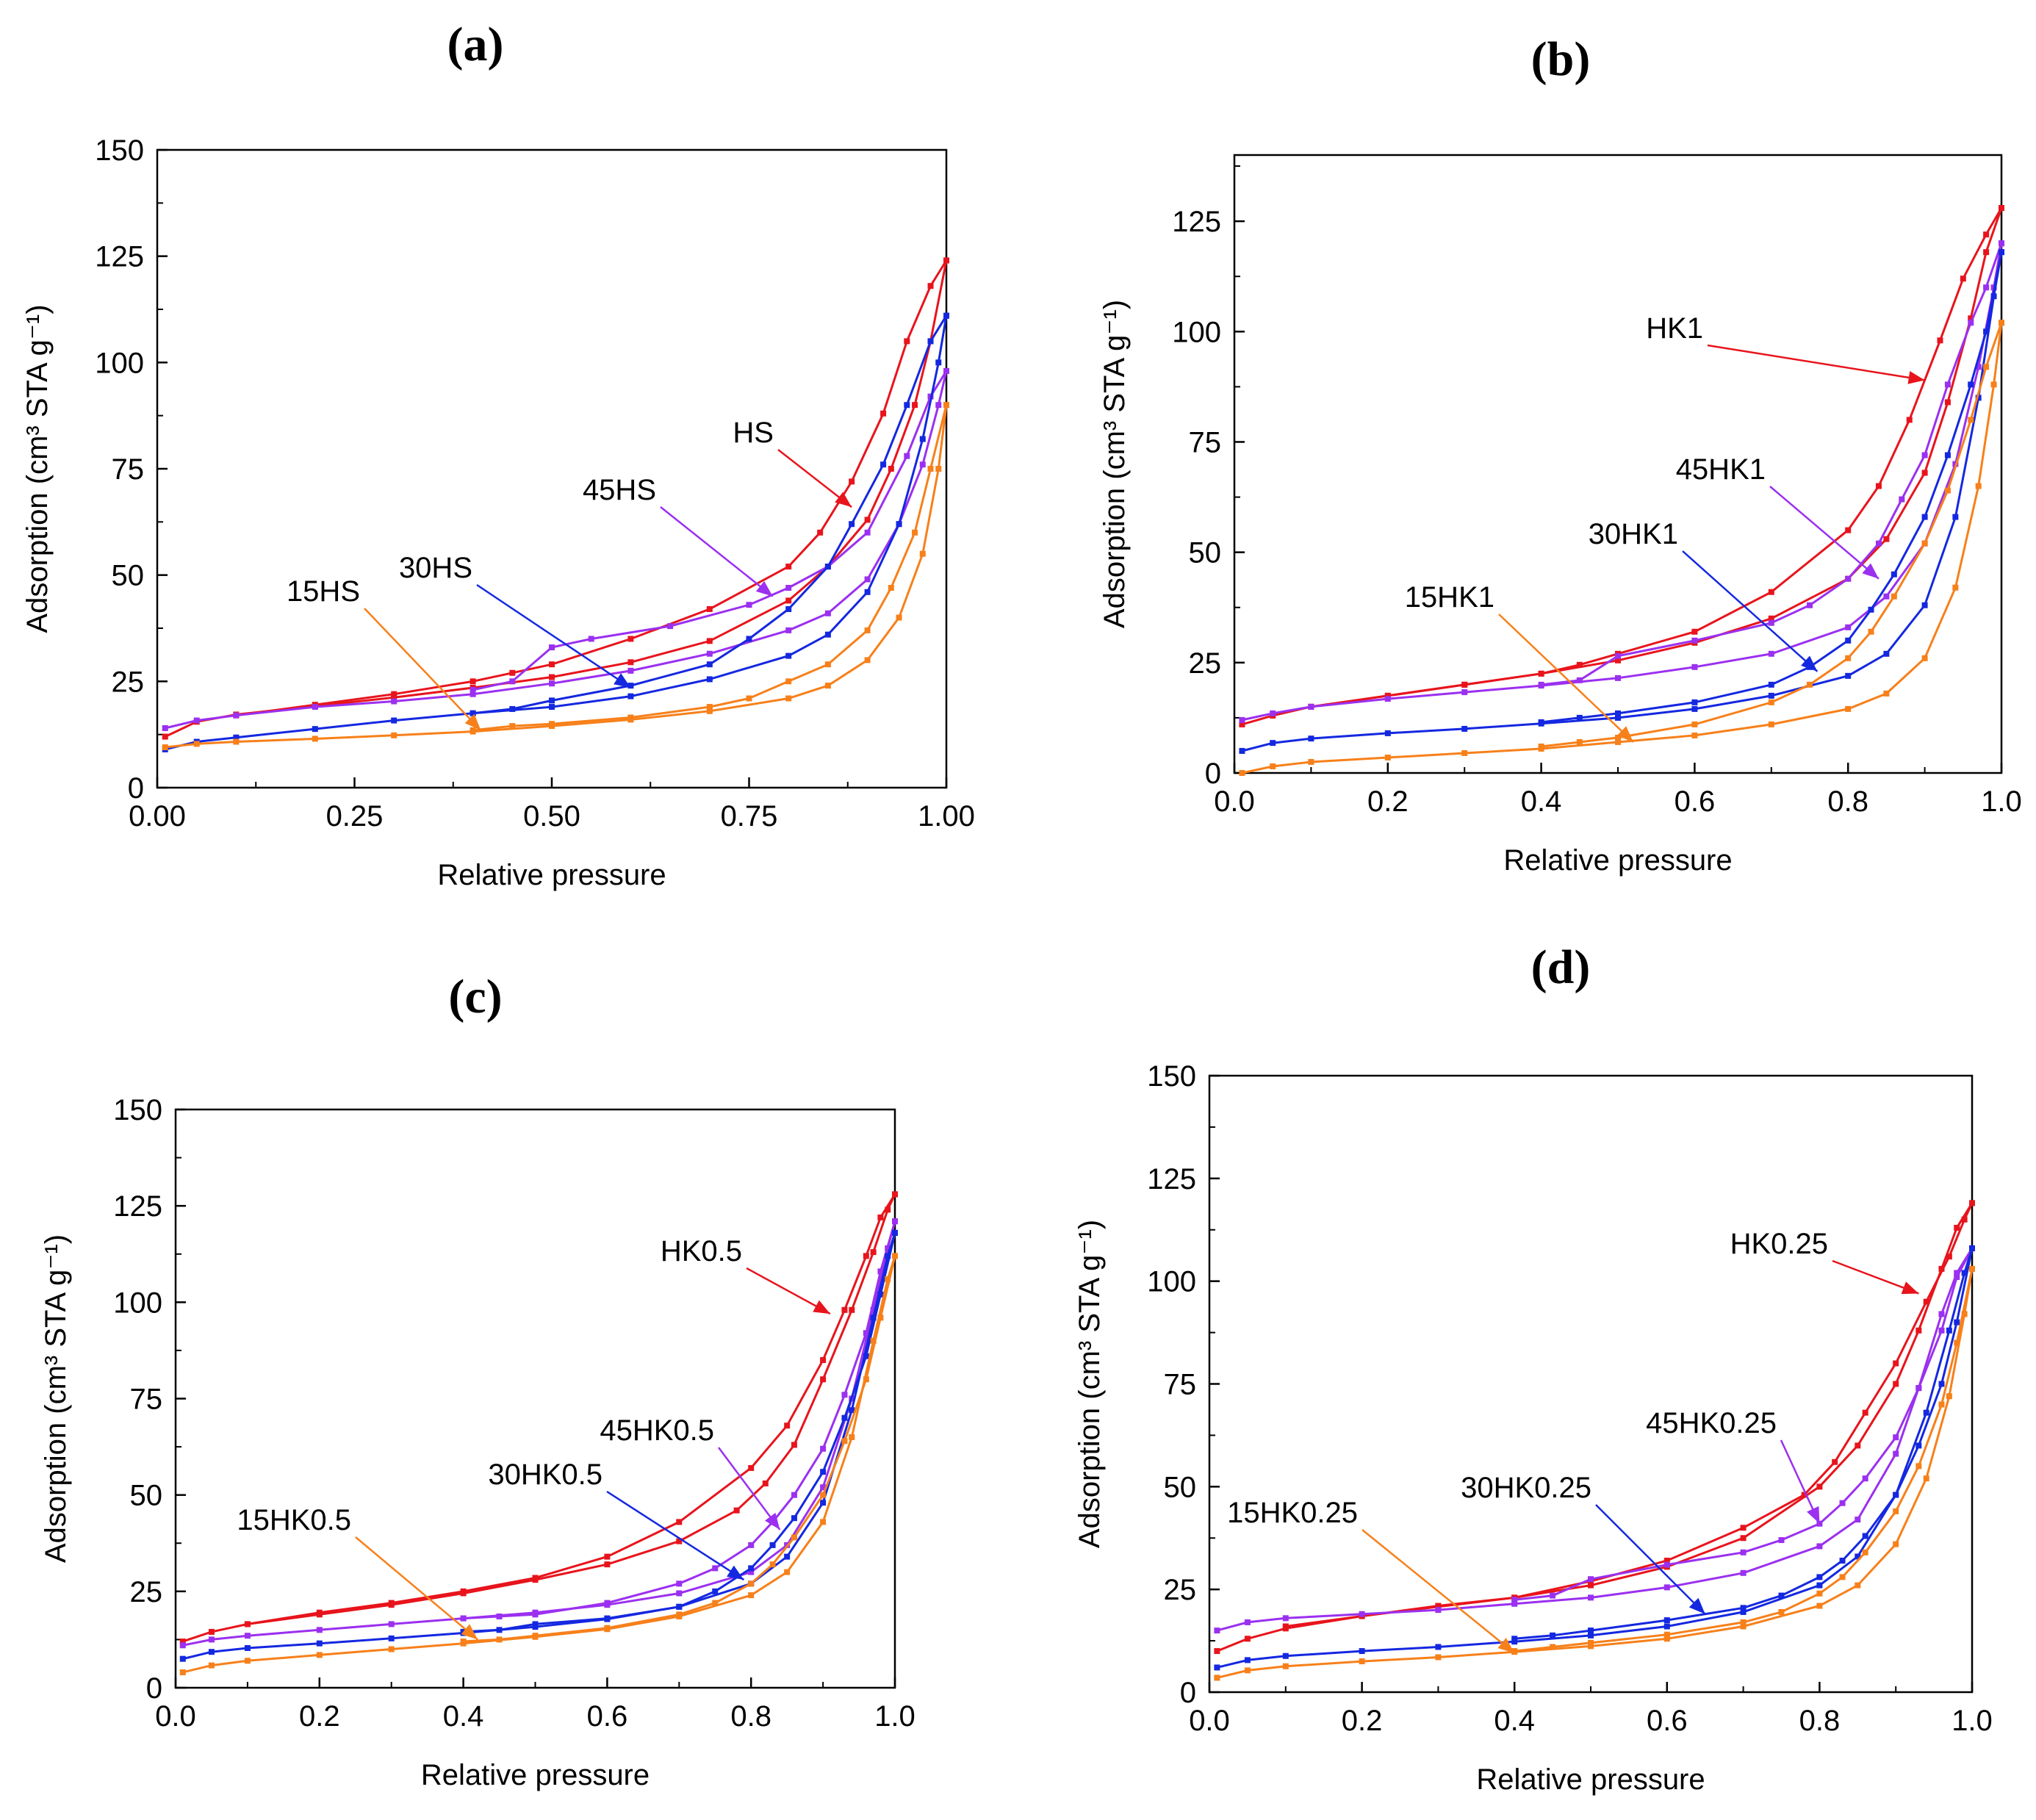 This screenshot has height=1820, width=2036. Describe the element at coordinates (1541, 801) in the screenshot. I see `x-tick-label: 0.4` at that location.